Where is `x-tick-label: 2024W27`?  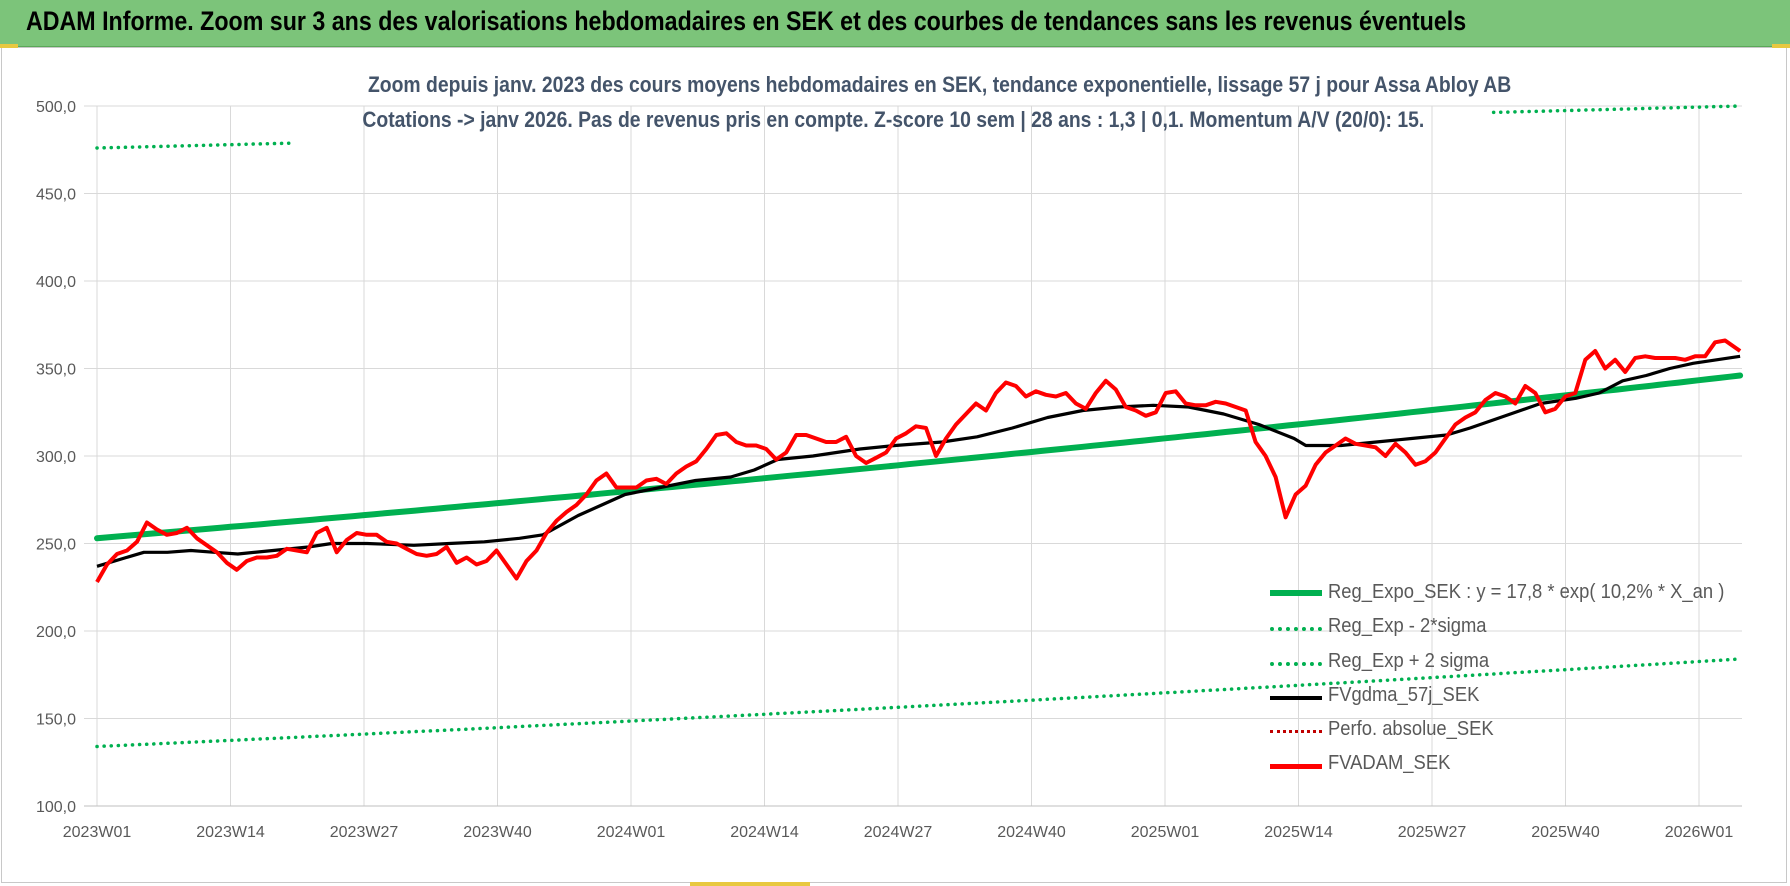 x-tick-label: 2024W27 is located at coordinates (898, 832).